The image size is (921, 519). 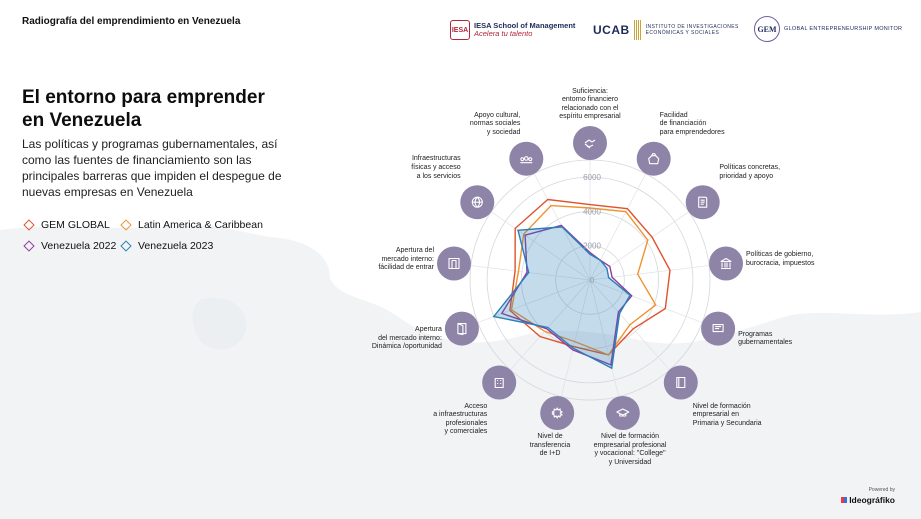 What do you see at coordinates (82, 120) in the screenshot?
I see `headline-line-2: en Venezuela` at bounding box center [82, 120].